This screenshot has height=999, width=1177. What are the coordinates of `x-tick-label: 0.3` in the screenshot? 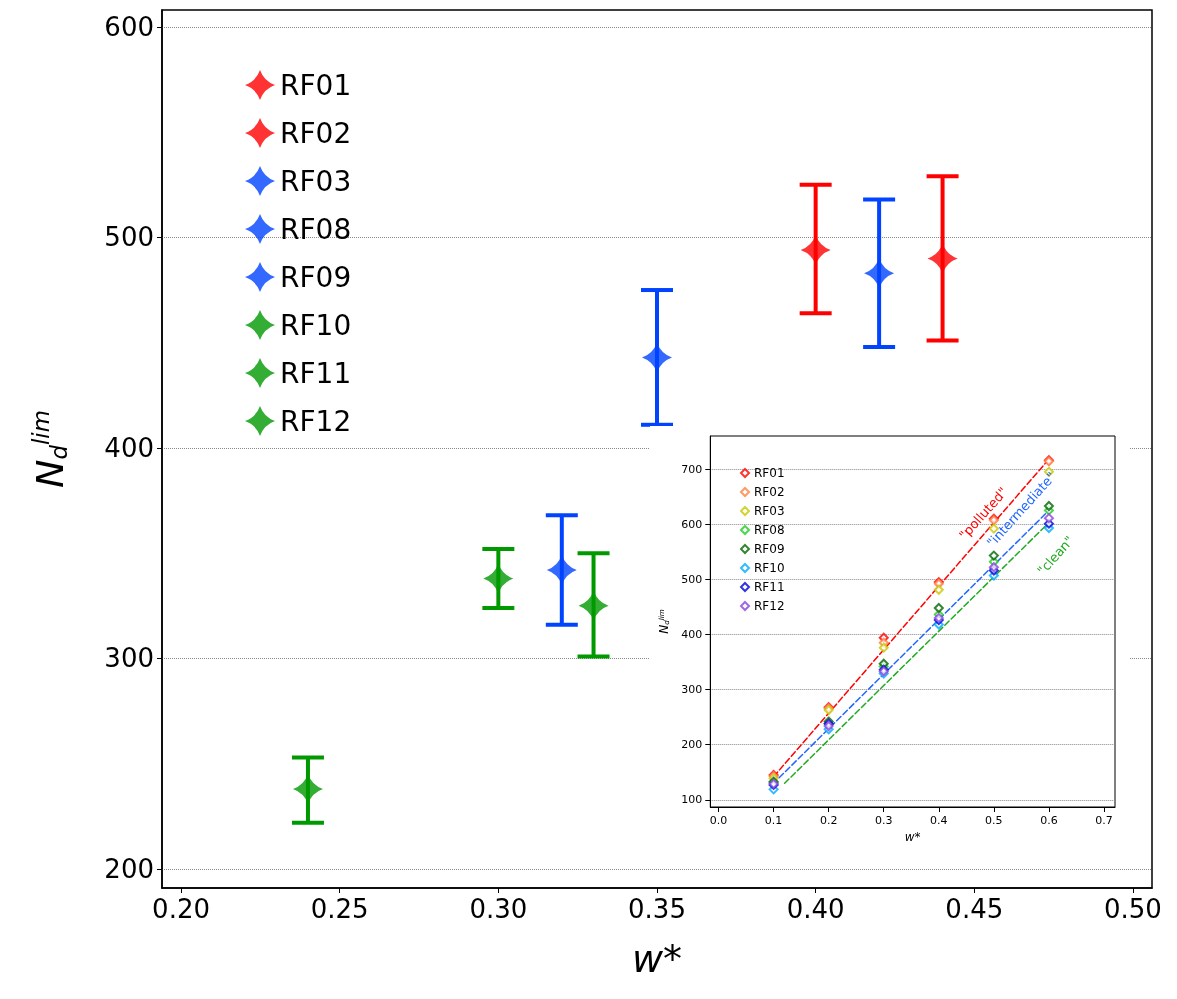 It's located at (883, 820).